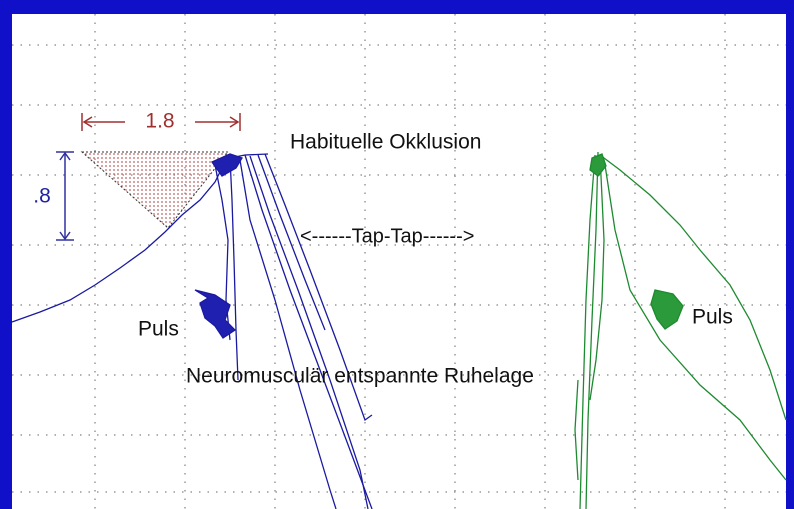 Image resolution: width=794 pixels, height=509 pixels. What do you see at coordinates (712, 317) in the screenshot?
I see `pulse-label-right: Puls` at bounding box center [712, 317].